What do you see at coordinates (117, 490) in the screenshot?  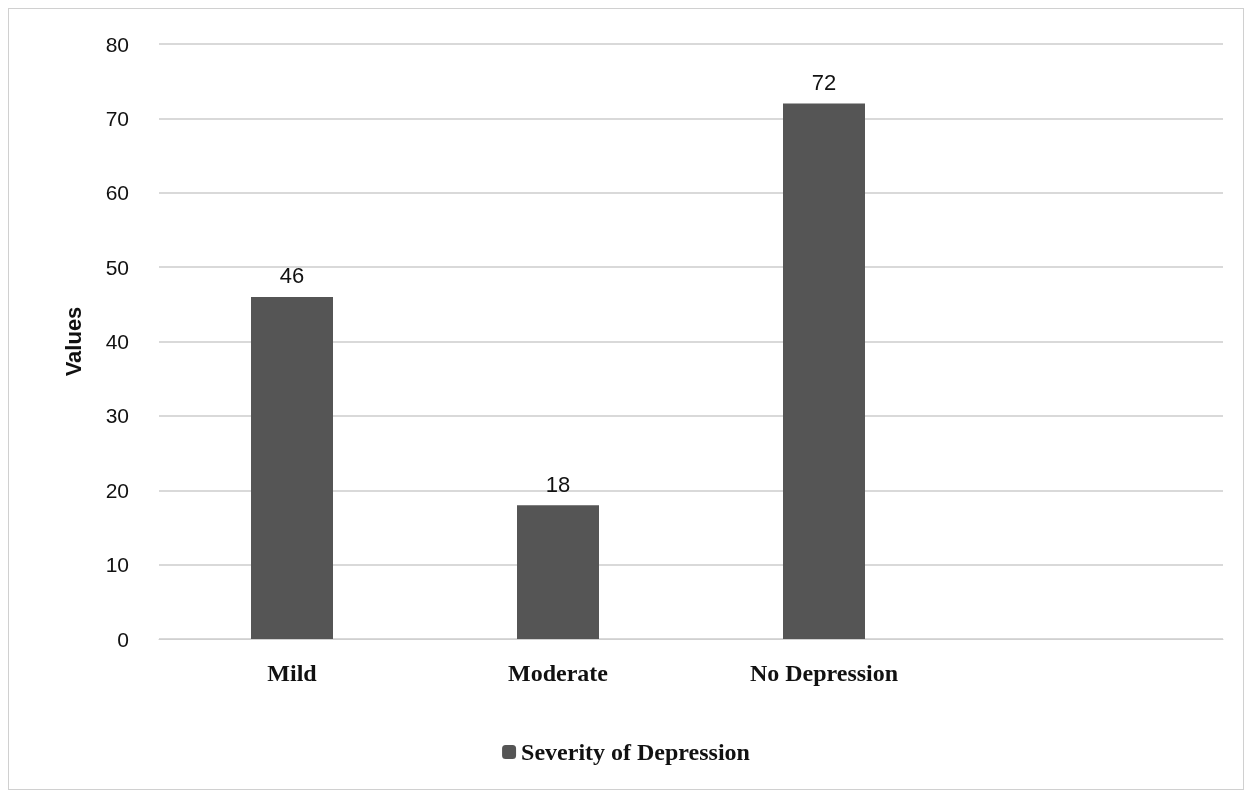 I see `y-tick-label: 20` at bounding box center [117, 490].